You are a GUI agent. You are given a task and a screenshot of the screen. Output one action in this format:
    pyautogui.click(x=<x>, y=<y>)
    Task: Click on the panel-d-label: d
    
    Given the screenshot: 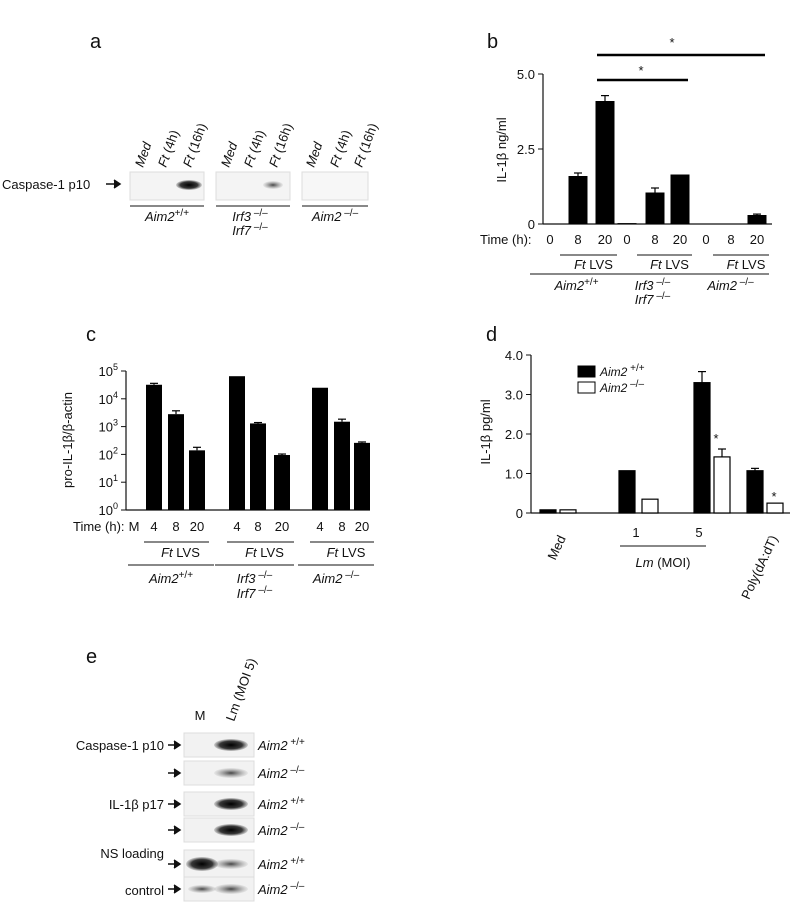 What is the action you would take?
    pyautogui.click(x=491, y=335)
    